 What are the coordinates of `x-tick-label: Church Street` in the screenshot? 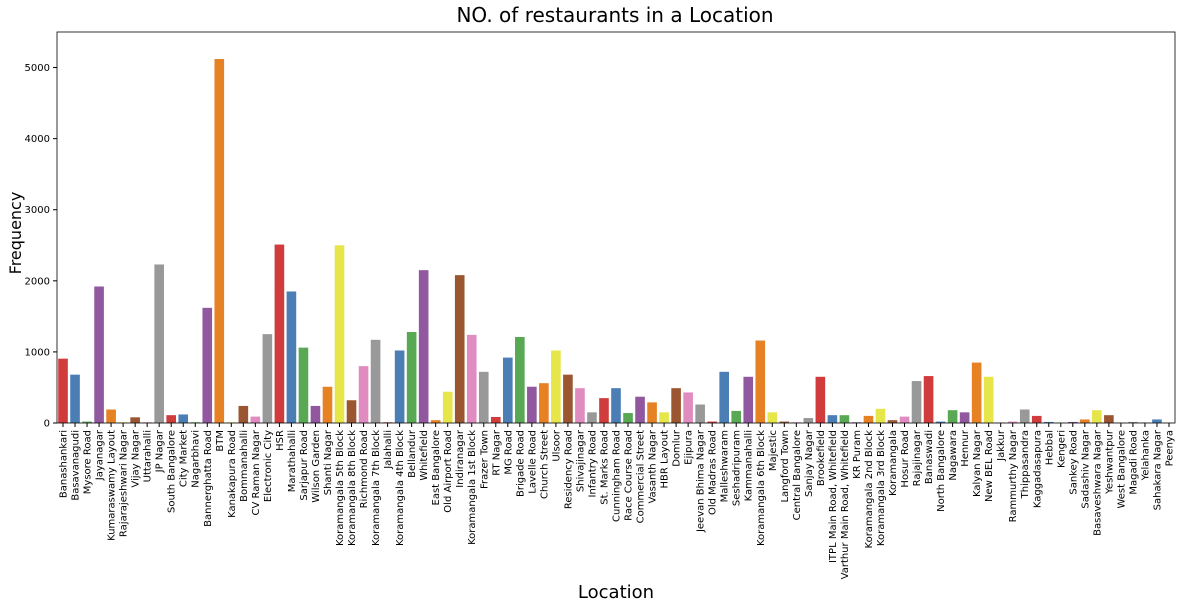 It's located at (544, 464).